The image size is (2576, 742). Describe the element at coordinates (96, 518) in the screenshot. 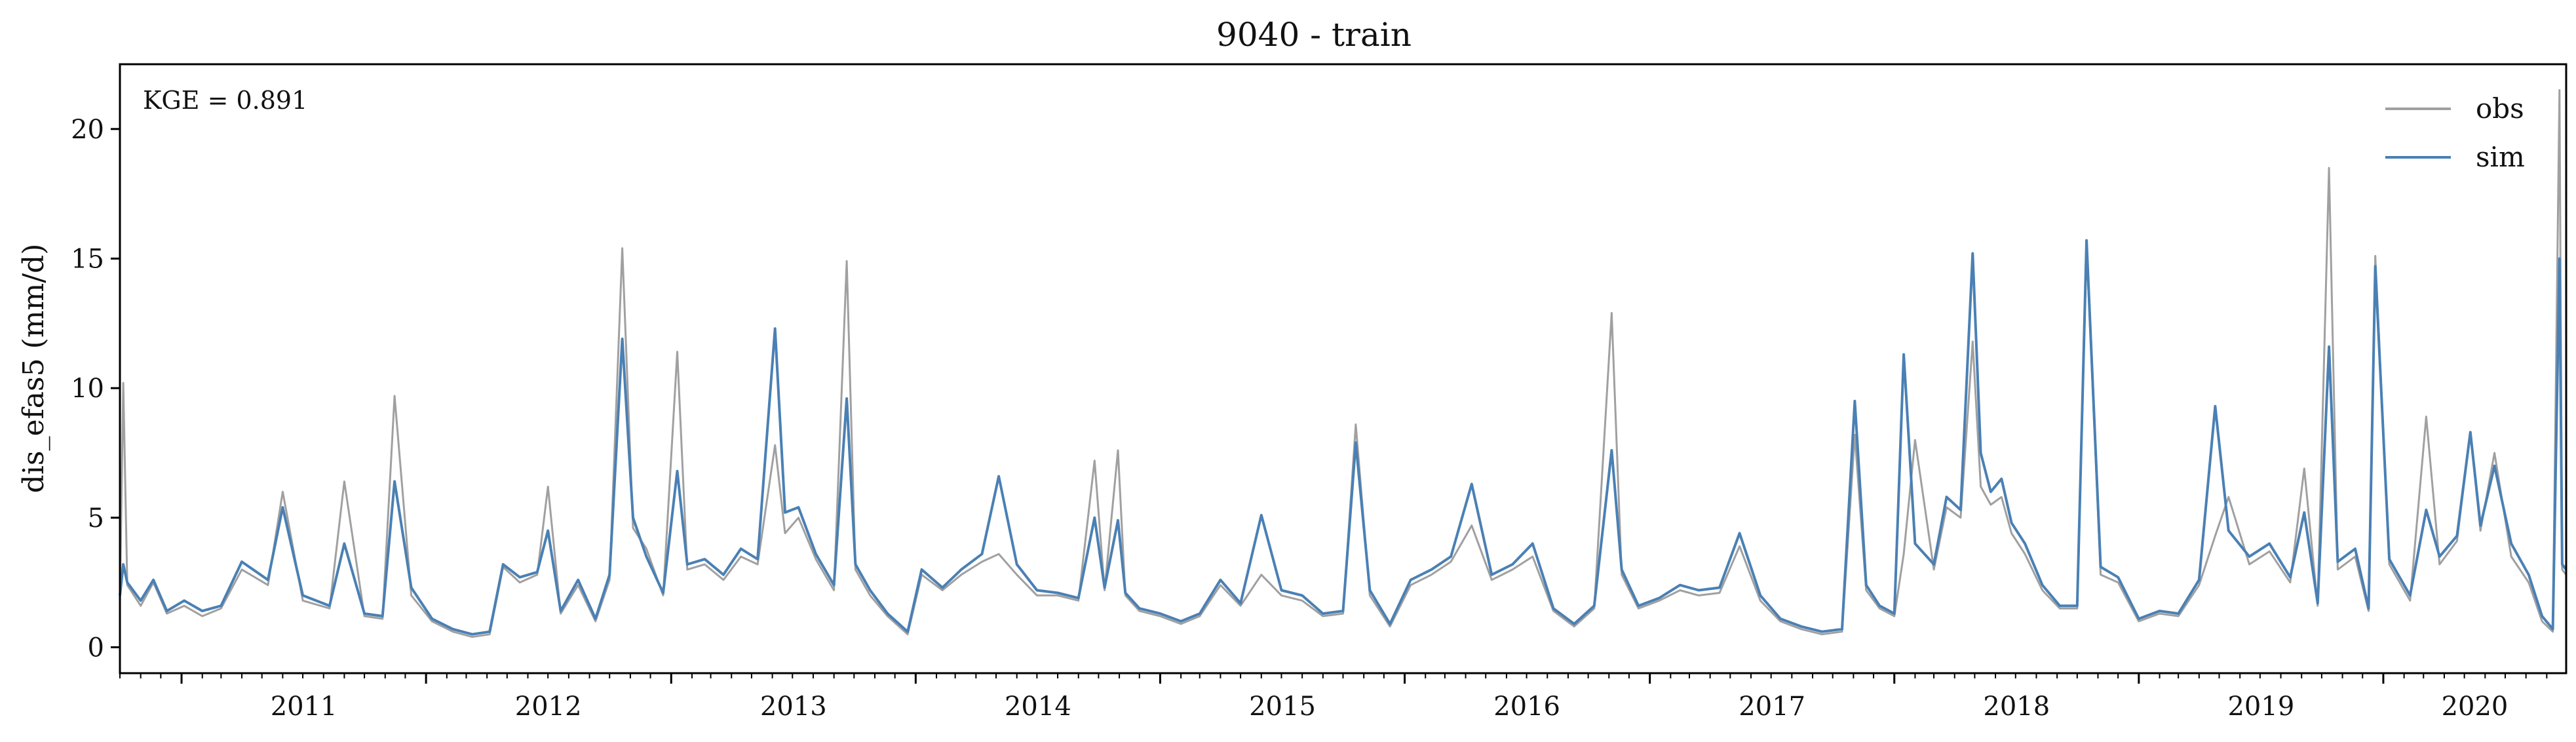

I see `y-tick-label: 5` at that location.